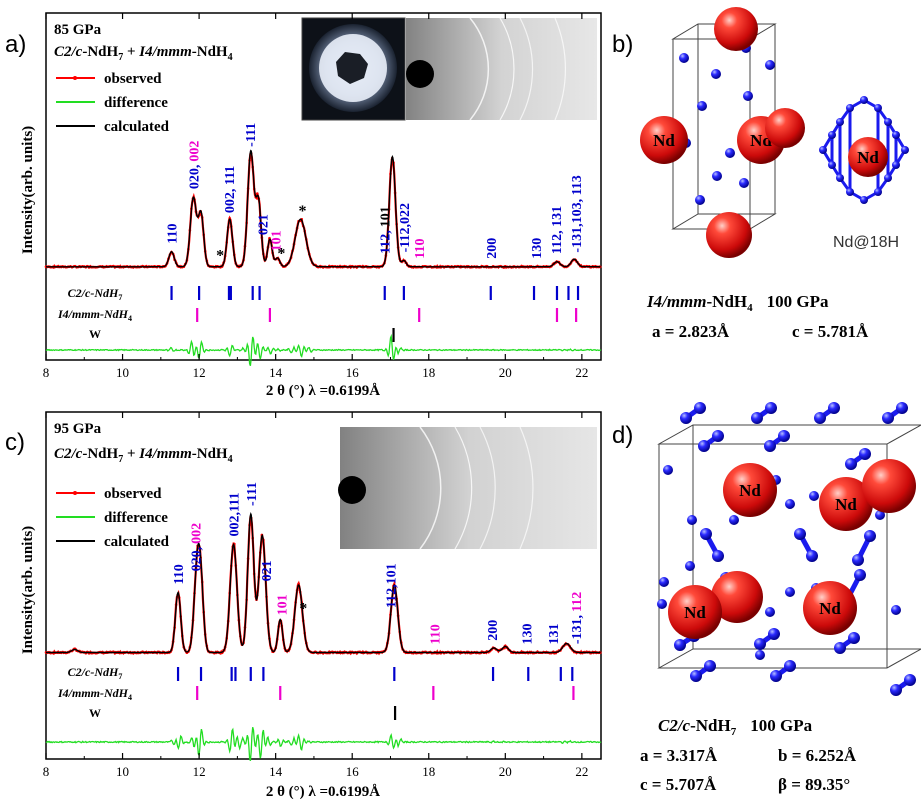  I want to click on panel-a-xlabel: 2 θ (°) λ =0.6199Å, so click(323, 391).